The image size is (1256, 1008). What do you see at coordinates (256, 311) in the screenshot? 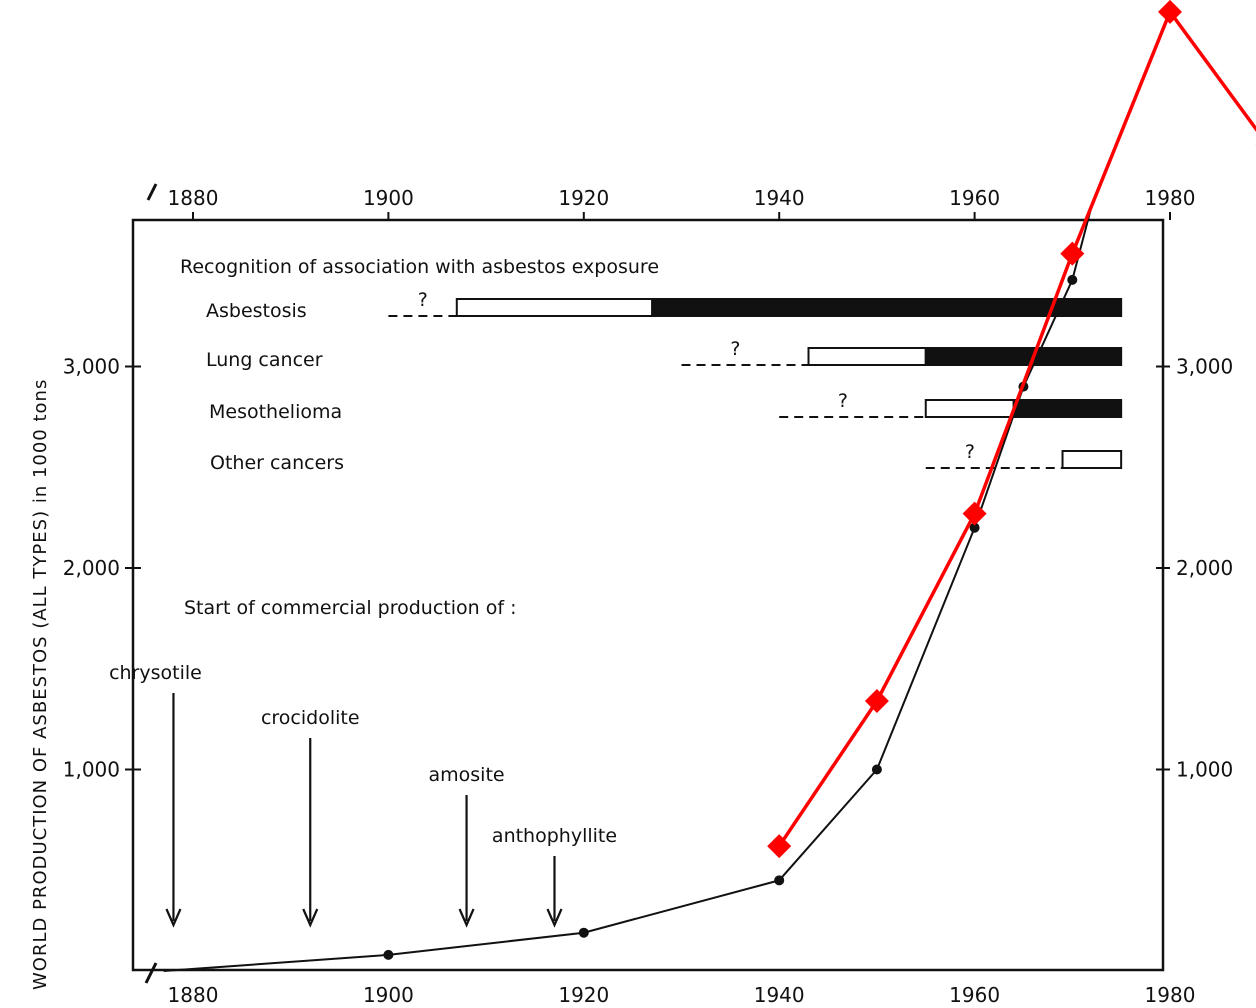
I see `recognition-label: Asbestosis` at bounding box center [256, 311].